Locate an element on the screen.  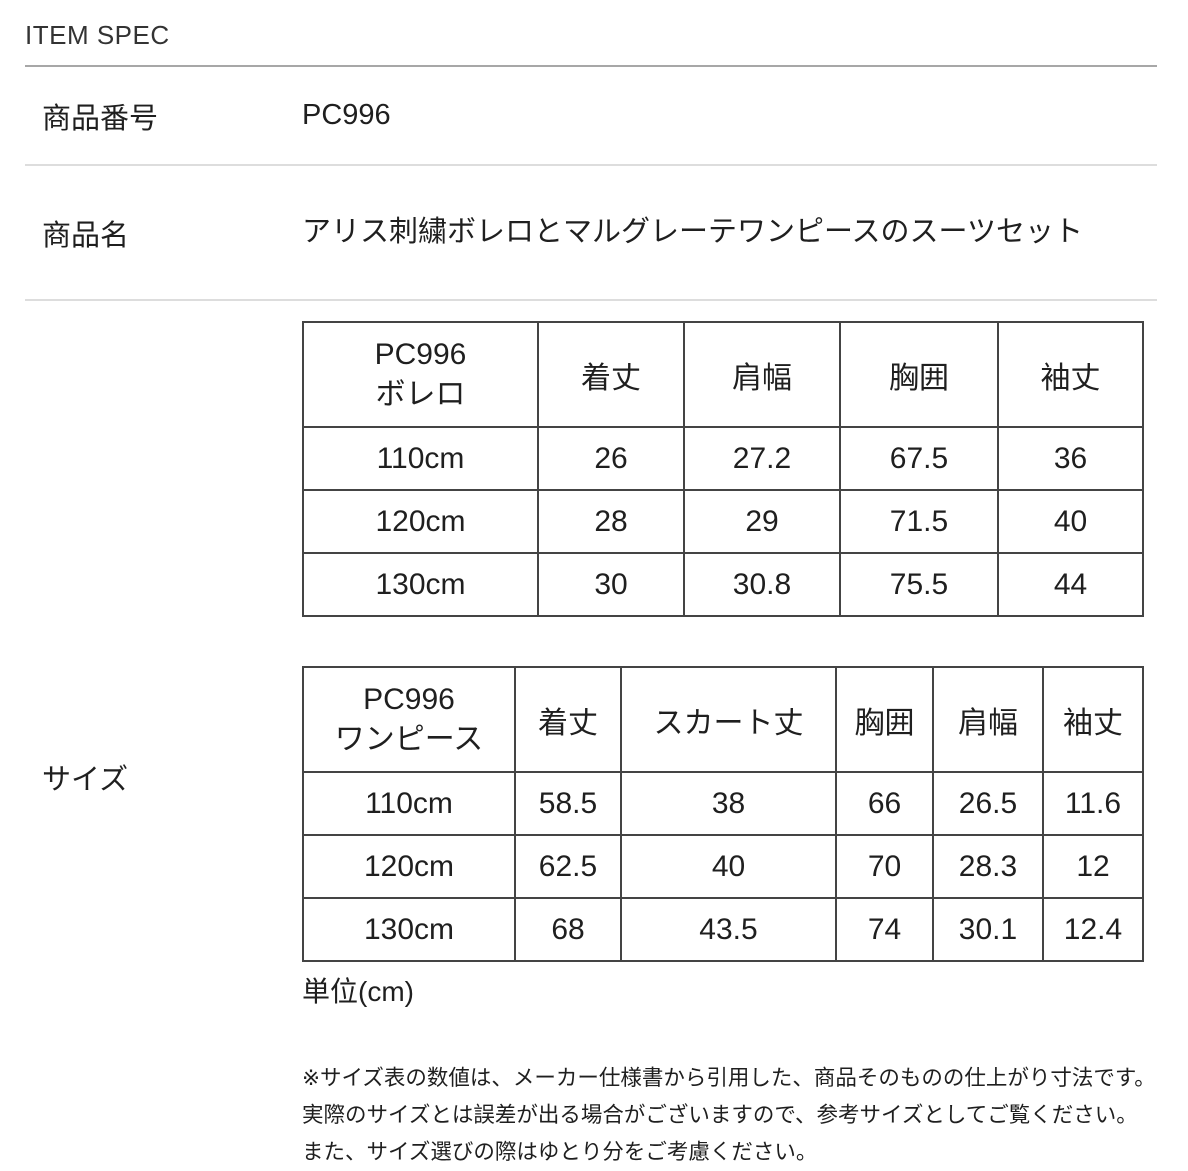
value-cell: 27.2 is located at coordinates (762, 458).